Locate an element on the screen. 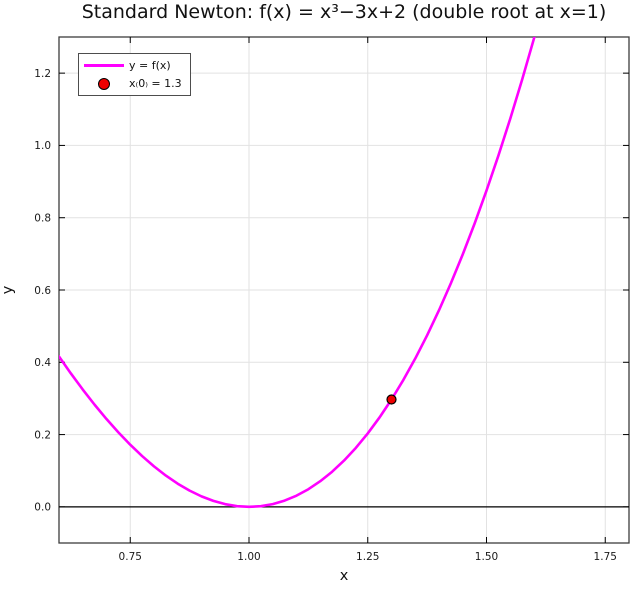 The width and height of the screenshot is (640, 600). curve-line-sample-icon is located at coordinates (104, 65).